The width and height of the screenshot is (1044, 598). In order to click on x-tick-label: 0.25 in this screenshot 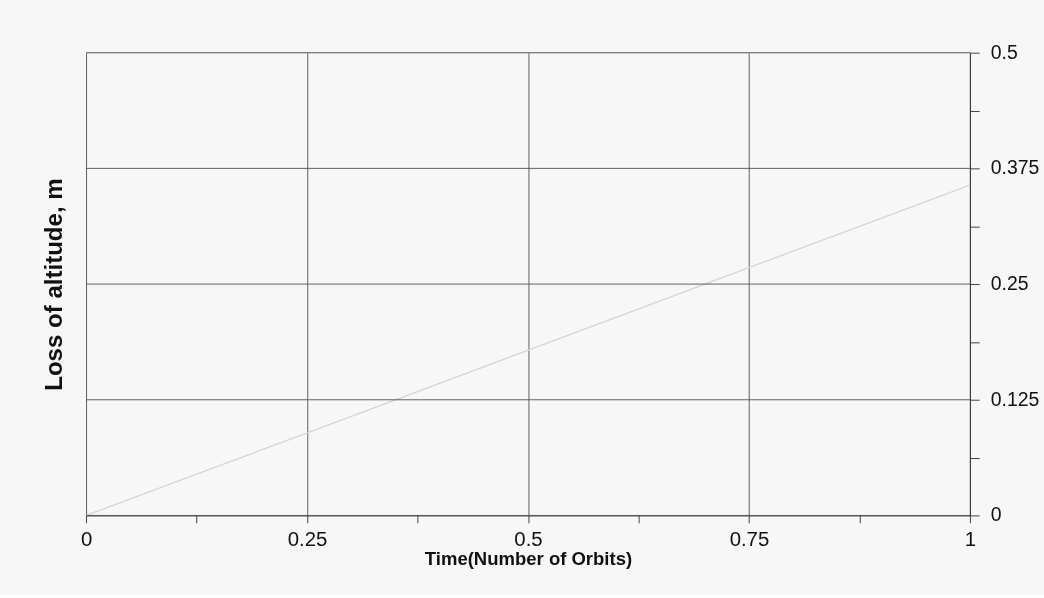, I will do `click(307, 539)`.